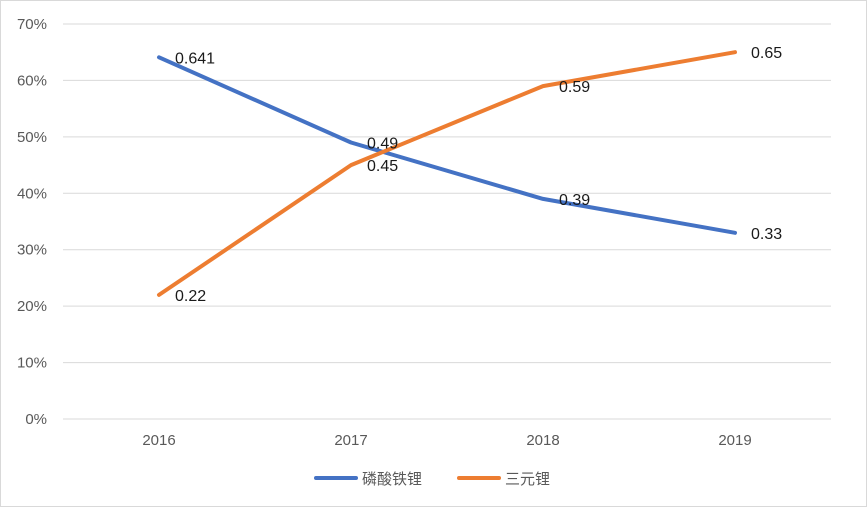 This screenshot has width=867, height=507. What do you see at coordinates (32, 306) in the screenshot?
I see `y-tick-label: 20%` at bounding box center [32, 306].